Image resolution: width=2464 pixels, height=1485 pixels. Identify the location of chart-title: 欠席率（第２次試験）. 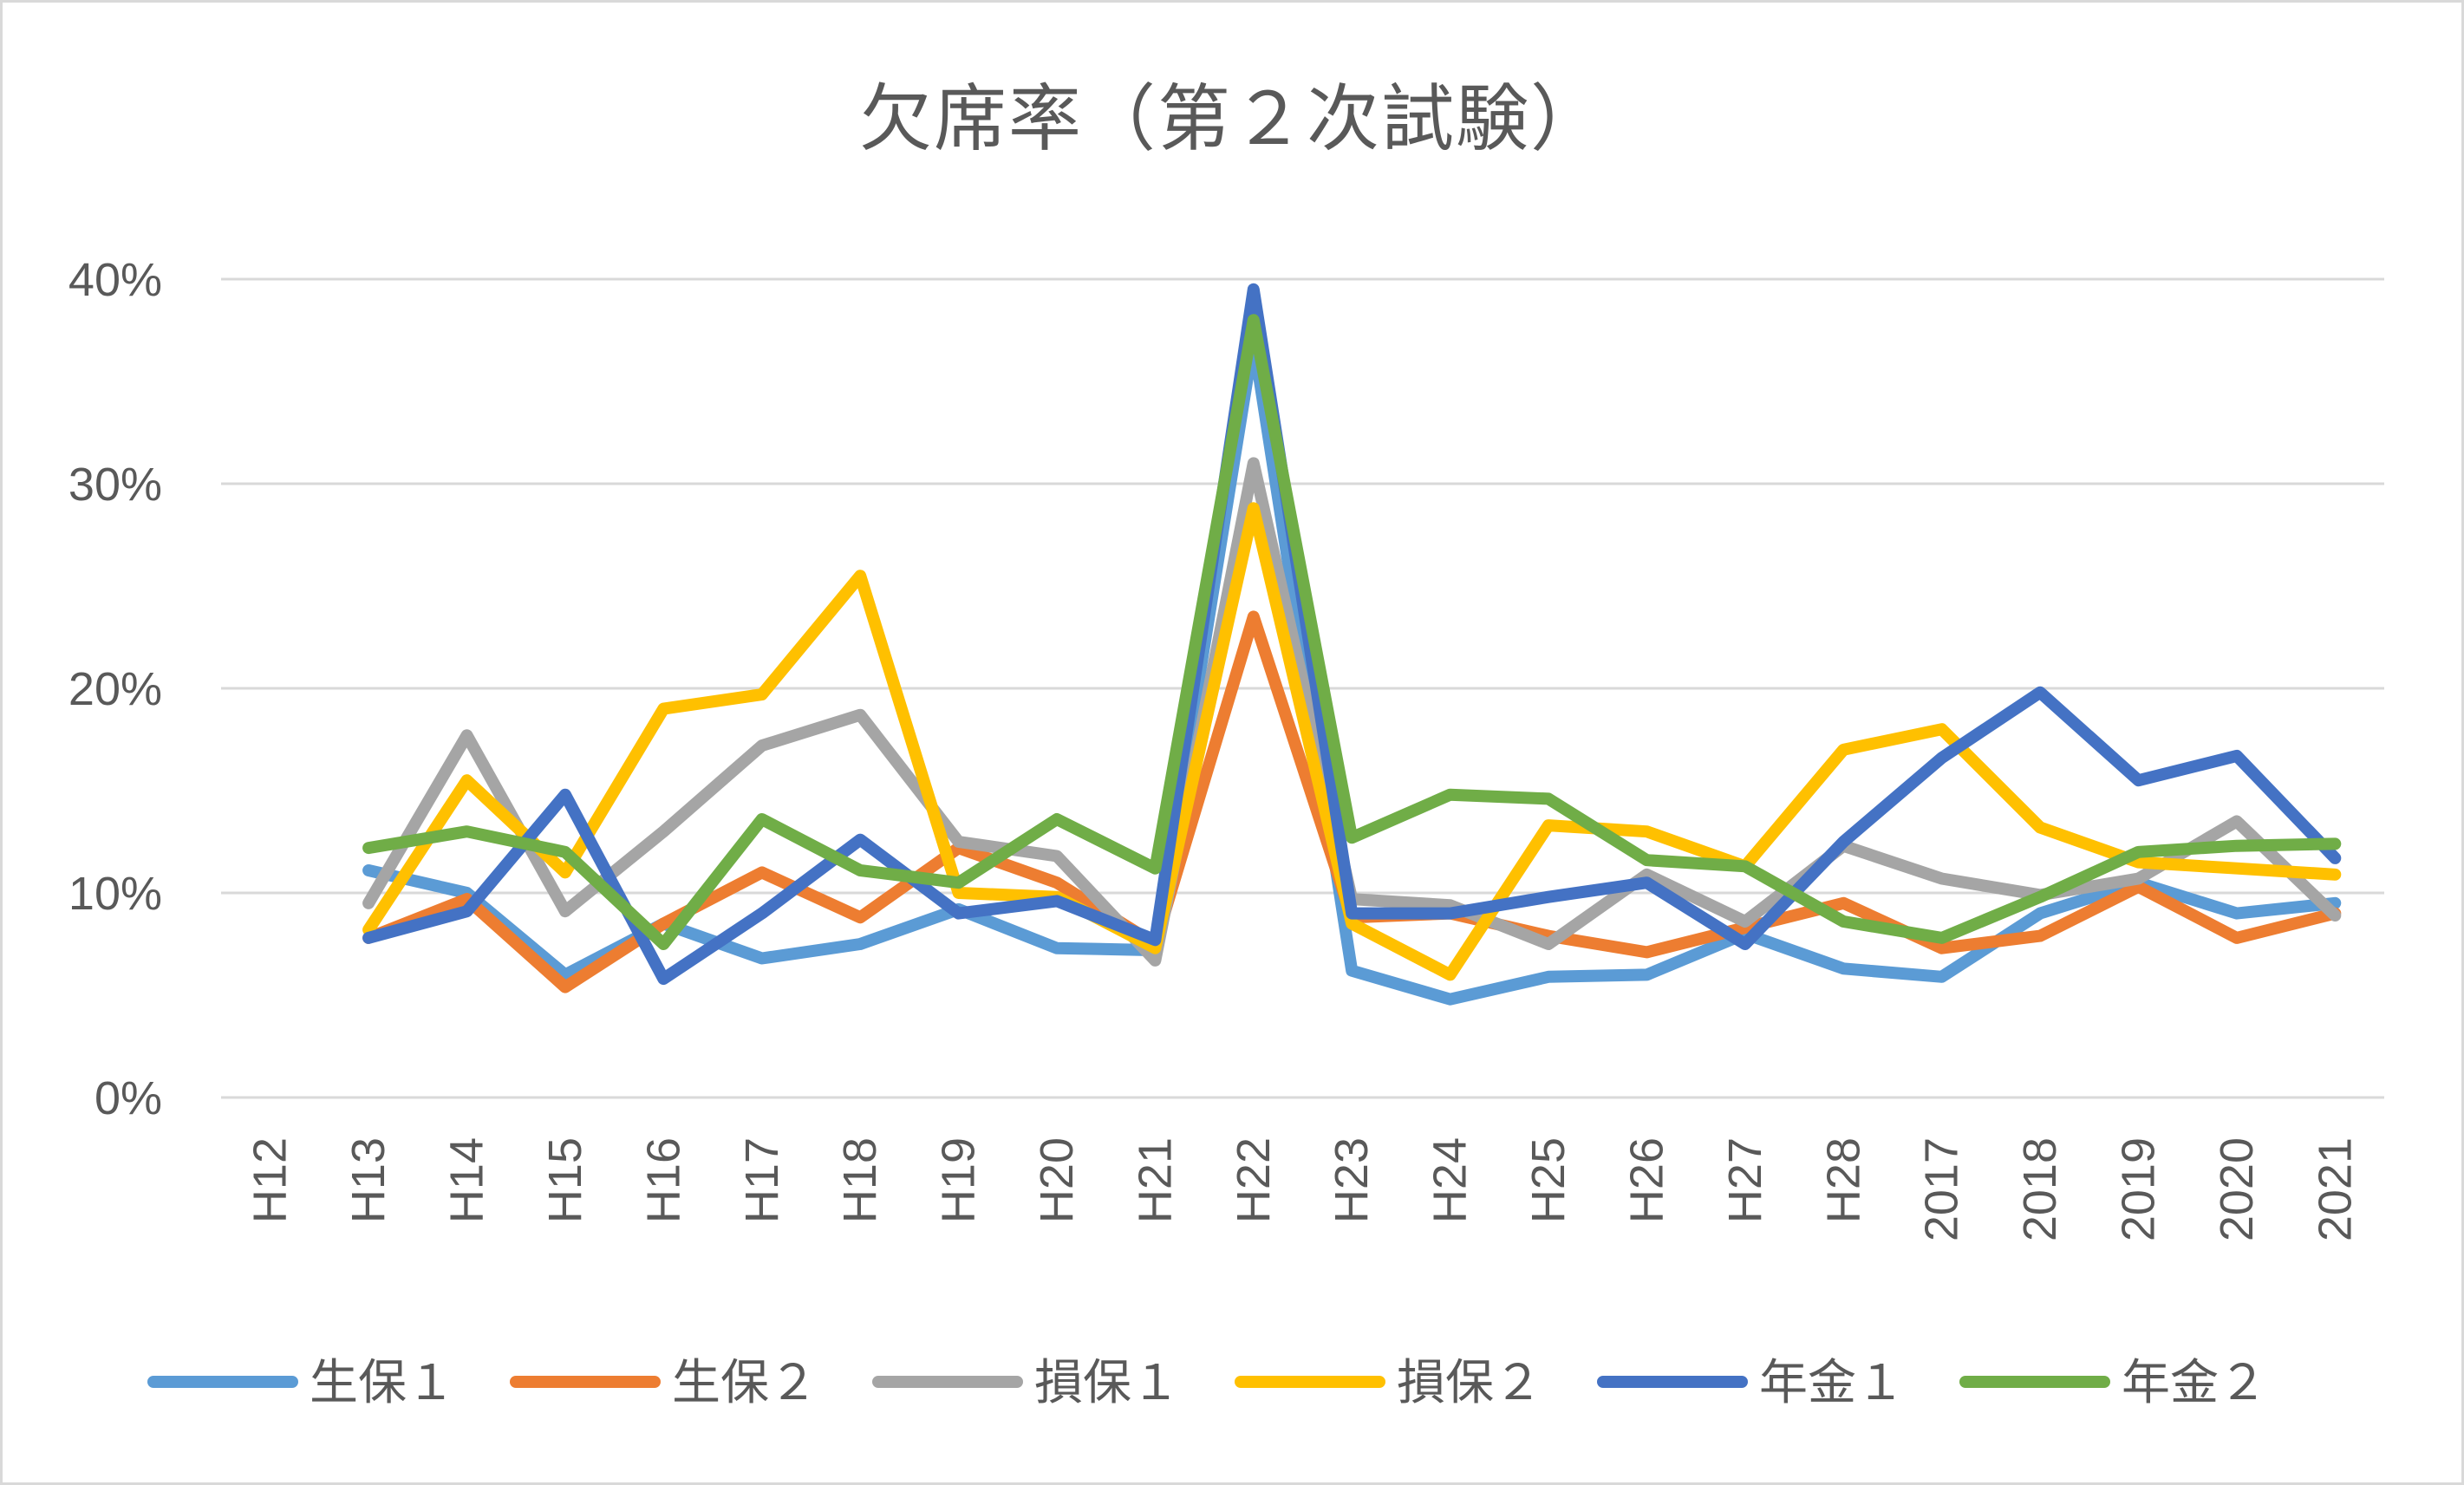
(1231, 119).